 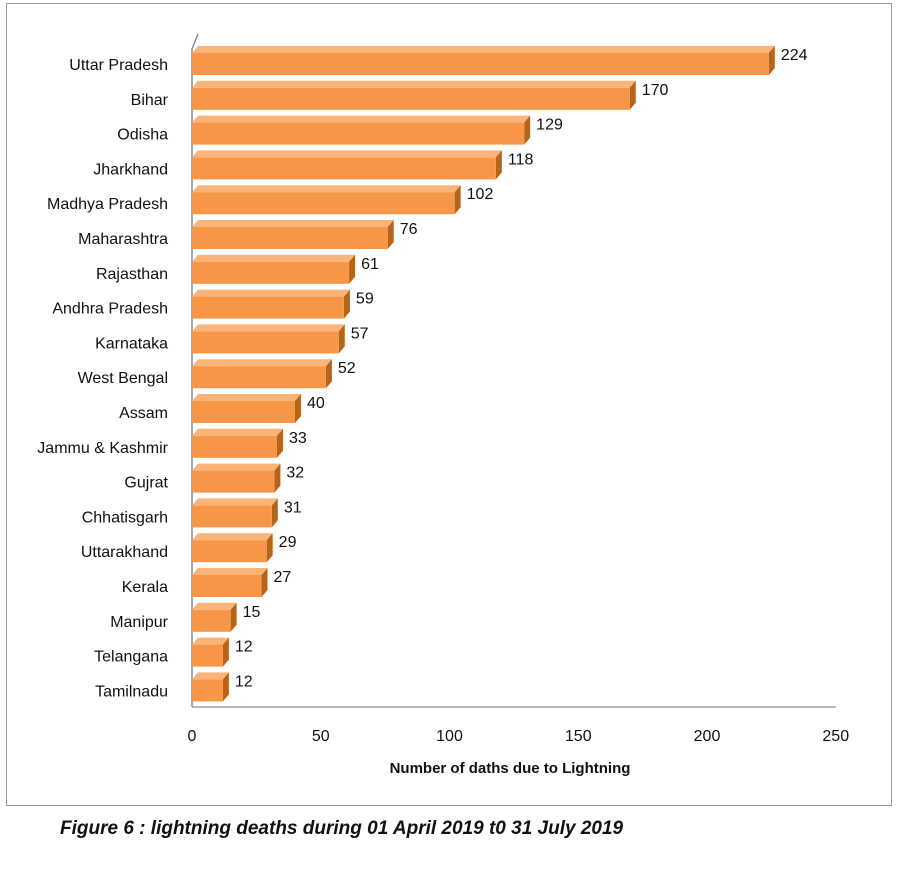 What do you see at coordinates (409, 229) in the screenshot?
I see `data-label: 76` at bounding box center [409, 229].